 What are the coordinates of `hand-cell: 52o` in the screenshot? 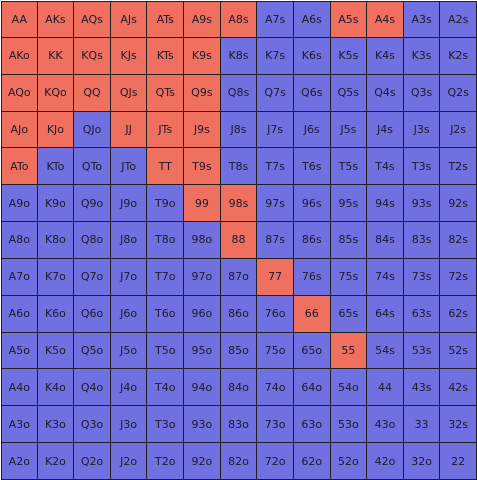 It's located at (349, 461).